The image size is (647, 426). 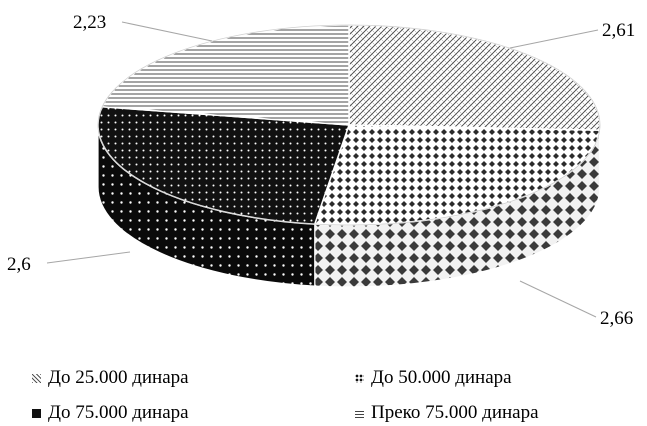 I want to click on dark-dotted-swatch-icon, so click(x=36, y=413).